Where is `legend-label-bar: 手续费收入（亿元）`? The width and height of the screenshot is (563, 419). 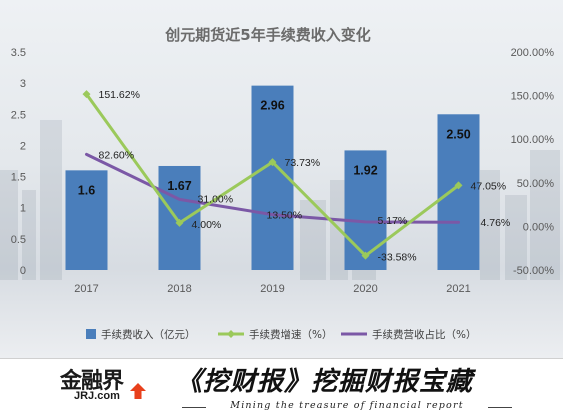 legend-label-bar: 手续费收入（亿元） is located at coordinates (148, 334).